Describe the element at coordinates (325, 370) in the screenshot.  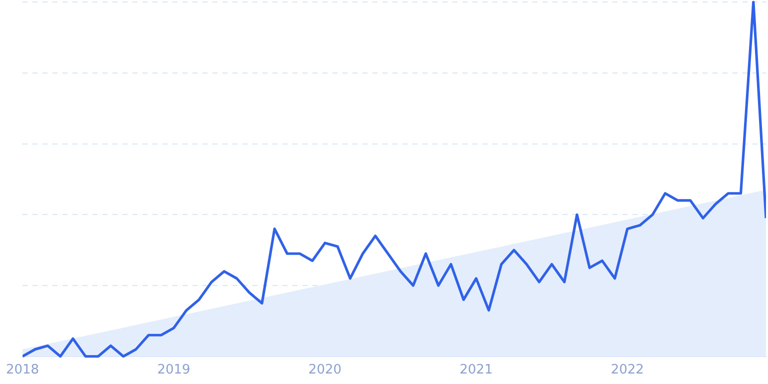
I see `x-tick-label: 2020` at that location.